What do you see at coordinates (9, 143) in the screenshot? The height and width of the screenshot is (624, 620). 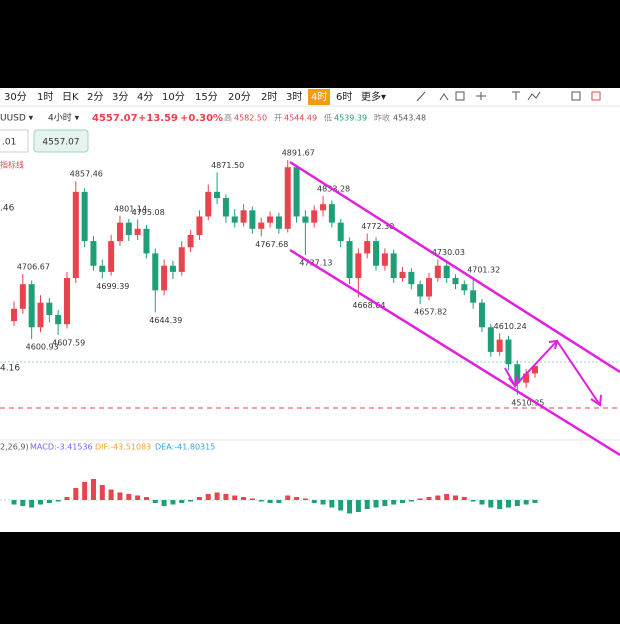 I see `input: .01` at bounding box center [9, 143].